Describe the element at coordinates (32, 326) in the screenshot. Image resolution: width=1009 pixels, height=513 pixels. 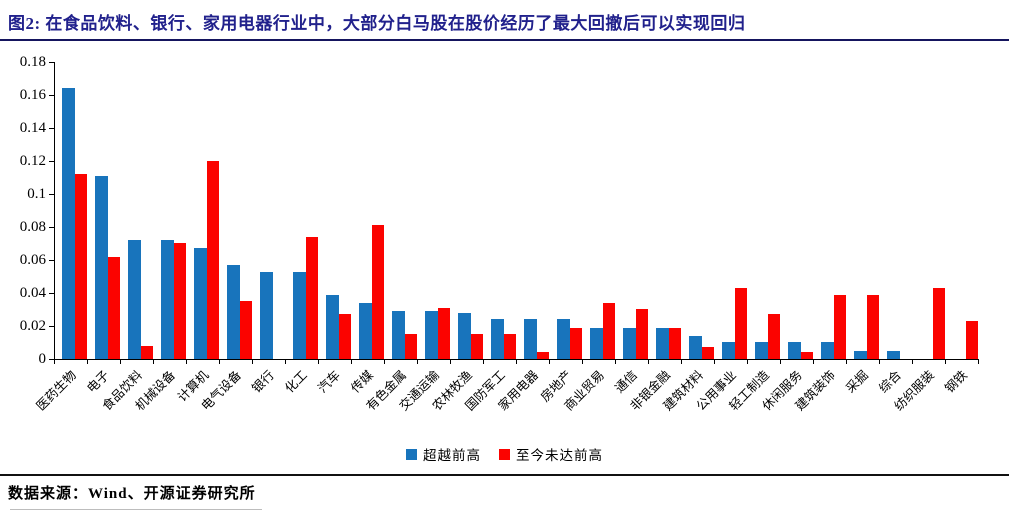
I see `y-axis-tick-label: 0.02` at that location.